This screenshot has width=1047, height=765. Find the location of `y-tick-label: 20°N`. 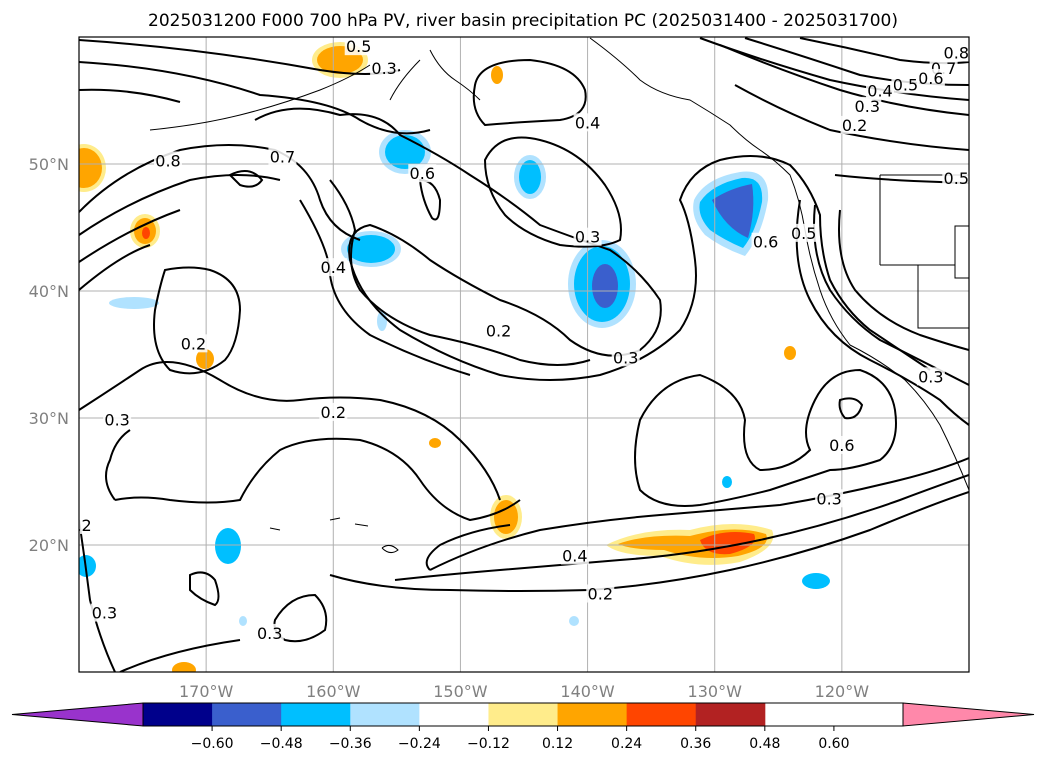

y-tick-label: 20°N is located at coordinates (49, 545).